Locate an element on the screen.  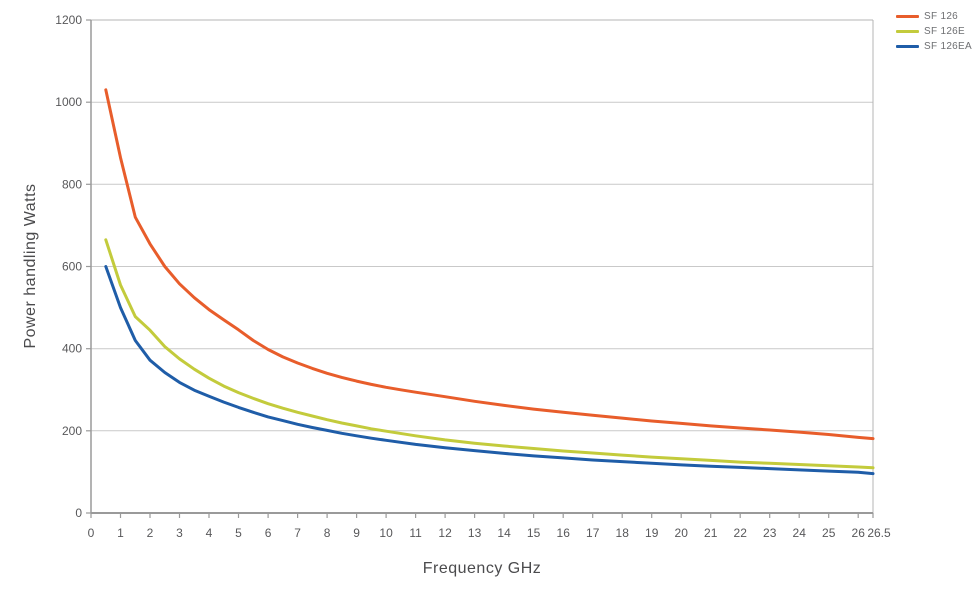
x-tick-label-20: 20 is located at coordinates (682, 533).